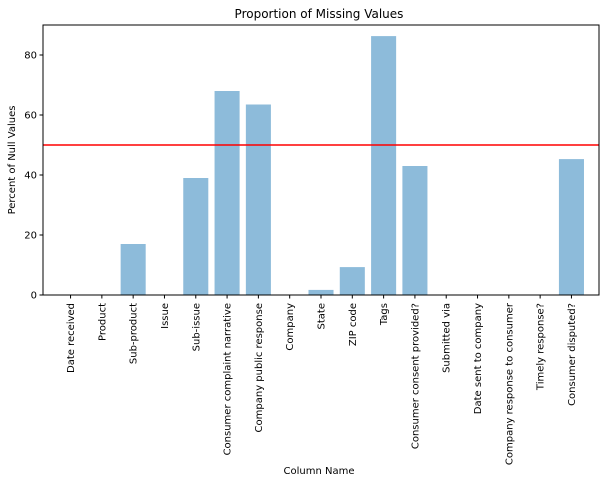  What do you see at coordinates (134, 333) in the screenshot?
I see `x-tick-label-2: Sub-product` at bounding box center [134, 333].